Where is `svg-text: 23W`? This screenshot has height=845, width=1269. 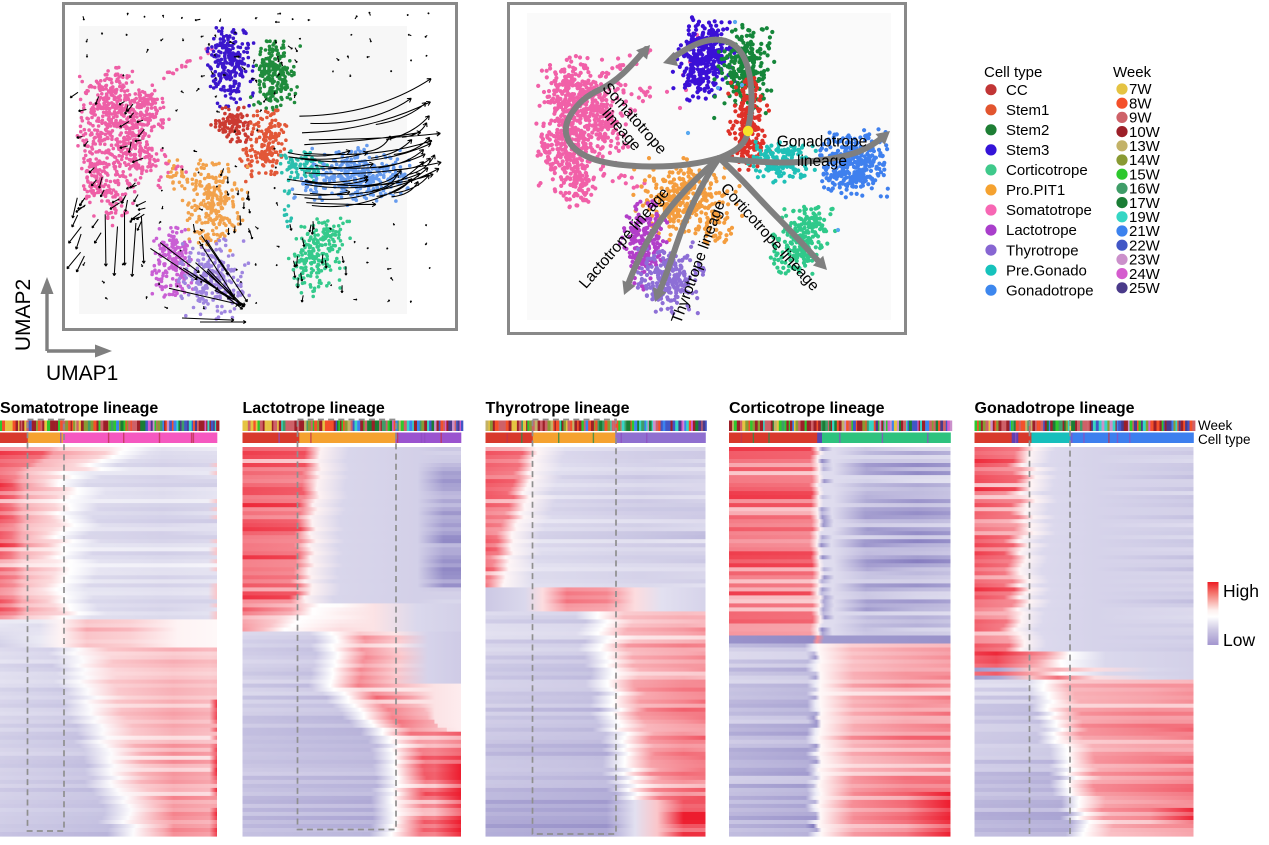
svg-text: 23W is located at coordinates (1145, 260).